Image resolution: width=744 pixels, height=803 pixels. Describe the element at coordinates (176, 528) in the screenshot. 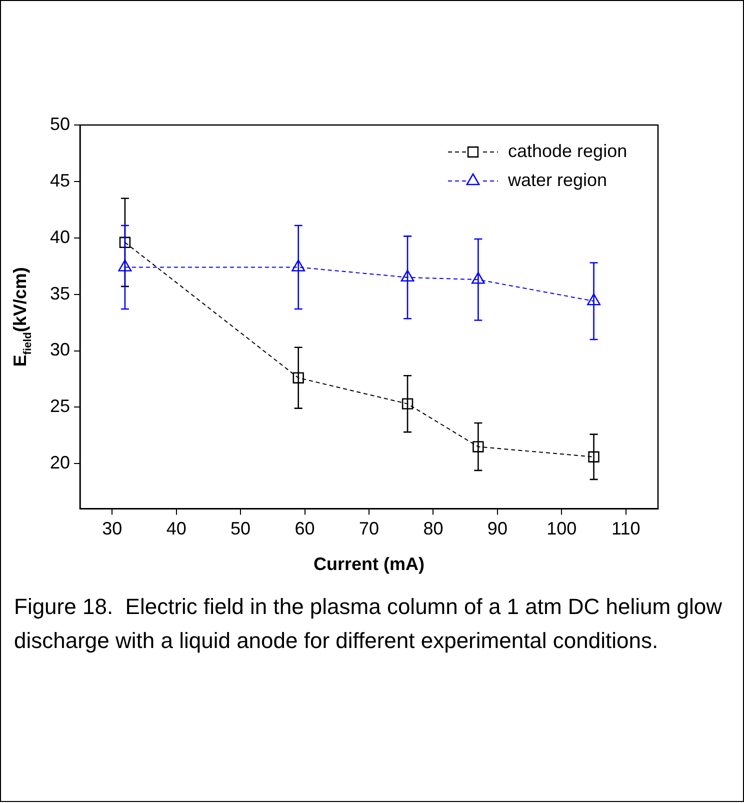

I see `x-tick-label: 40` at that location.